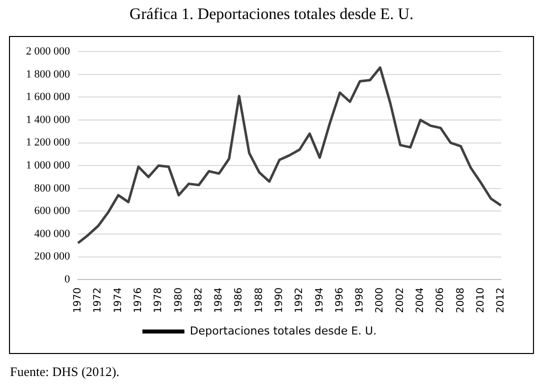  I want to click on y-tick-label: 0, so click(67, 279).